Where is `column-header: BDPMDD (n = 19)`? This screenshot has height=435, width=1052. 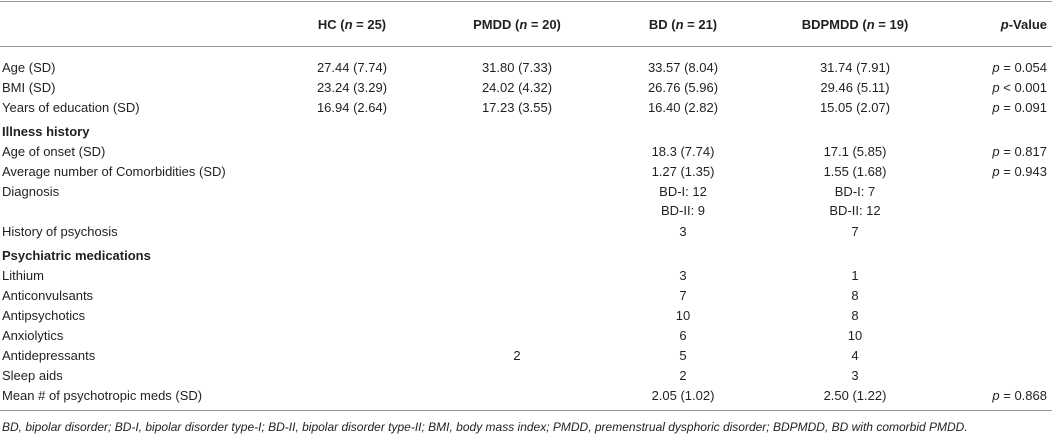 column-header: BDPMDD (n = 19) is located at coordinates (855, 25).